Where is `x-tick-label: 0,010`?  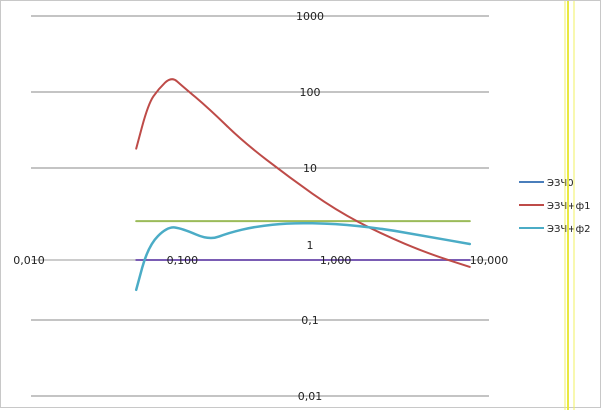 x-tick-label: 0,010 is located at coordinates (29, 260).